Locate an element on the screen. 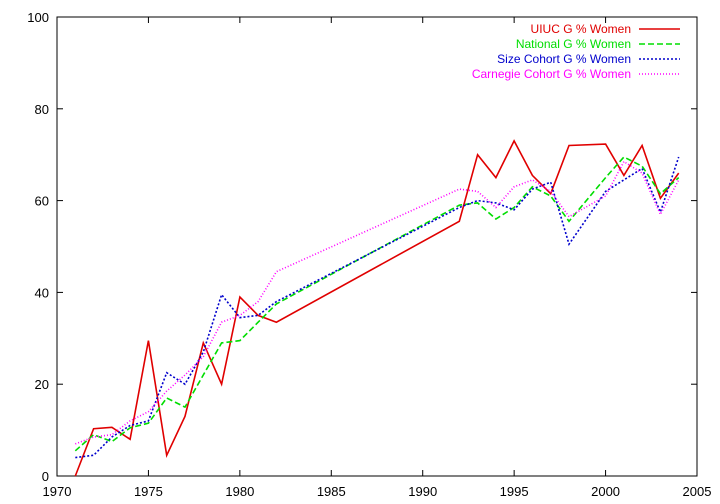 The width and height of the screenshot is (720, 504). x-tick-label: 2005 is located at coordinates (697, 491).